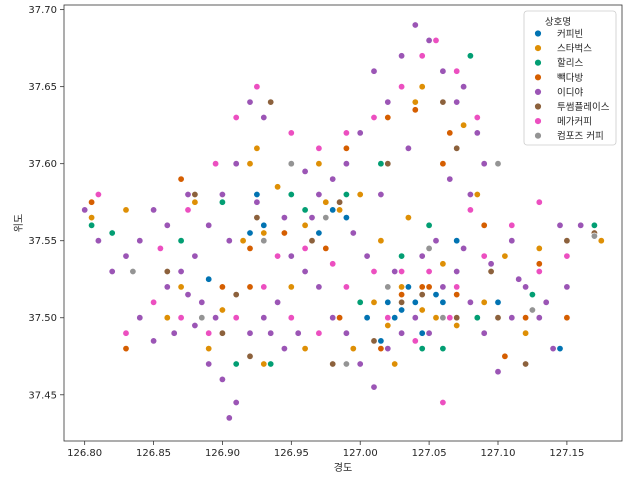 This screenshot has width=635, height=482. What do you see at coordinates (429, 453) in the screenshot?
I see `x-tick-label-5: 127.05` at bounding box center [429, 453].